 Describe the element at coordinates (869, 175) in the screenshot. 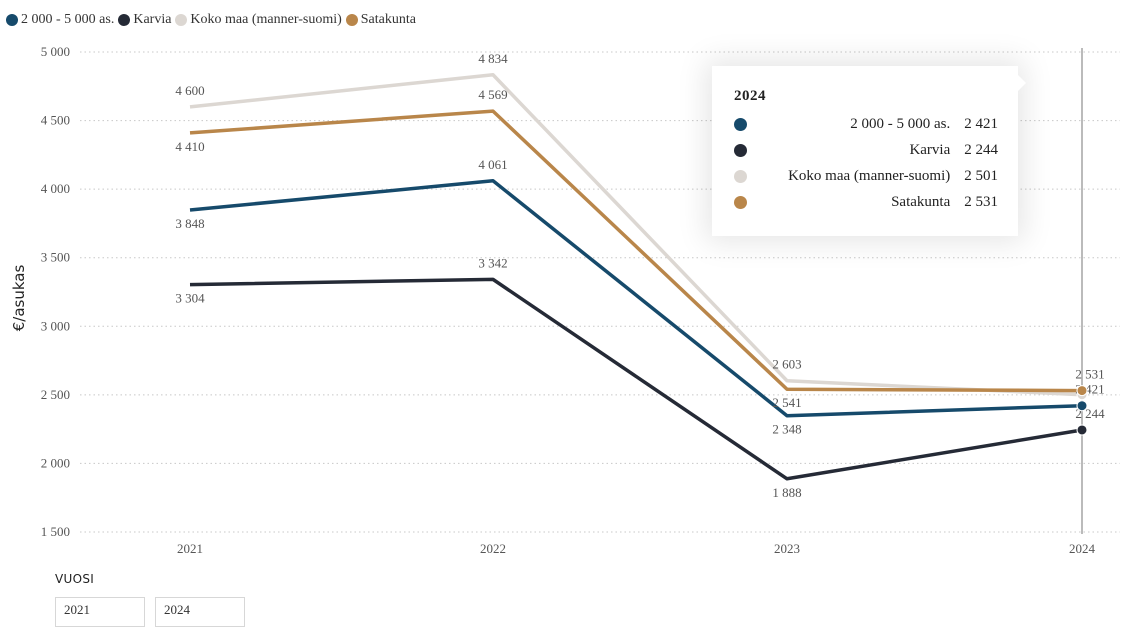

I see `tooltip-series-name: Koko maa (manner-suomi)` at that location.